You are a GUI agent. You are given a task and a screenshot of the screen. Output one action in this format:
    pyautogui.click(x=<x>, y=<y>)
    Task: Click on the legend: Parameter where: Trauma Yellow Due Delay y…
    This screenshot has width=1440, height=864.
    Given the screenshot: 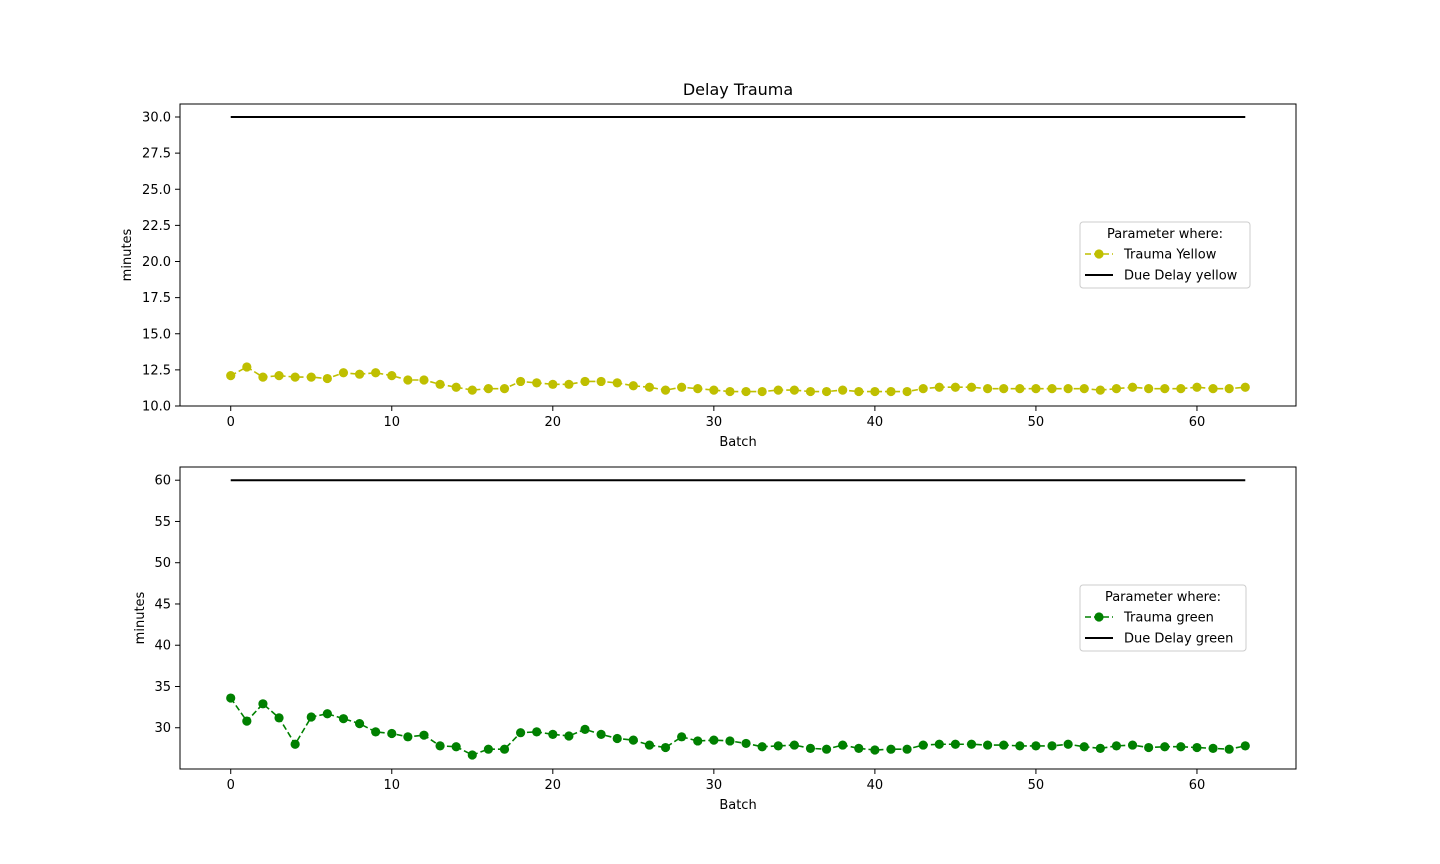 What is the action you would take?
    pyautogui.click(x=1165, y=255)
    